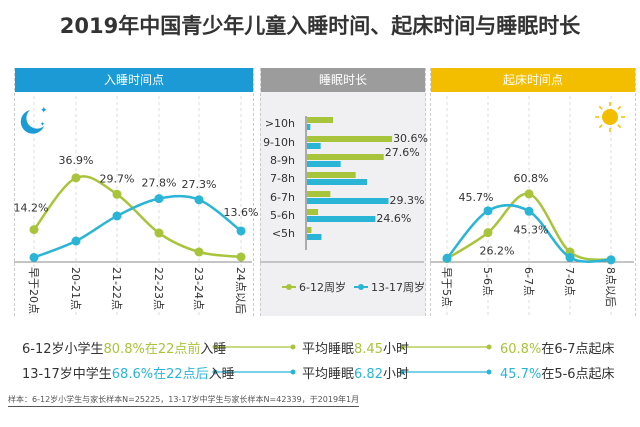 The image size is (640, 427). What do you see at coordinates (368, 349) in the screenshot?
I see `avg-sleep-value: 8.45` at bounding box center [368, 349].